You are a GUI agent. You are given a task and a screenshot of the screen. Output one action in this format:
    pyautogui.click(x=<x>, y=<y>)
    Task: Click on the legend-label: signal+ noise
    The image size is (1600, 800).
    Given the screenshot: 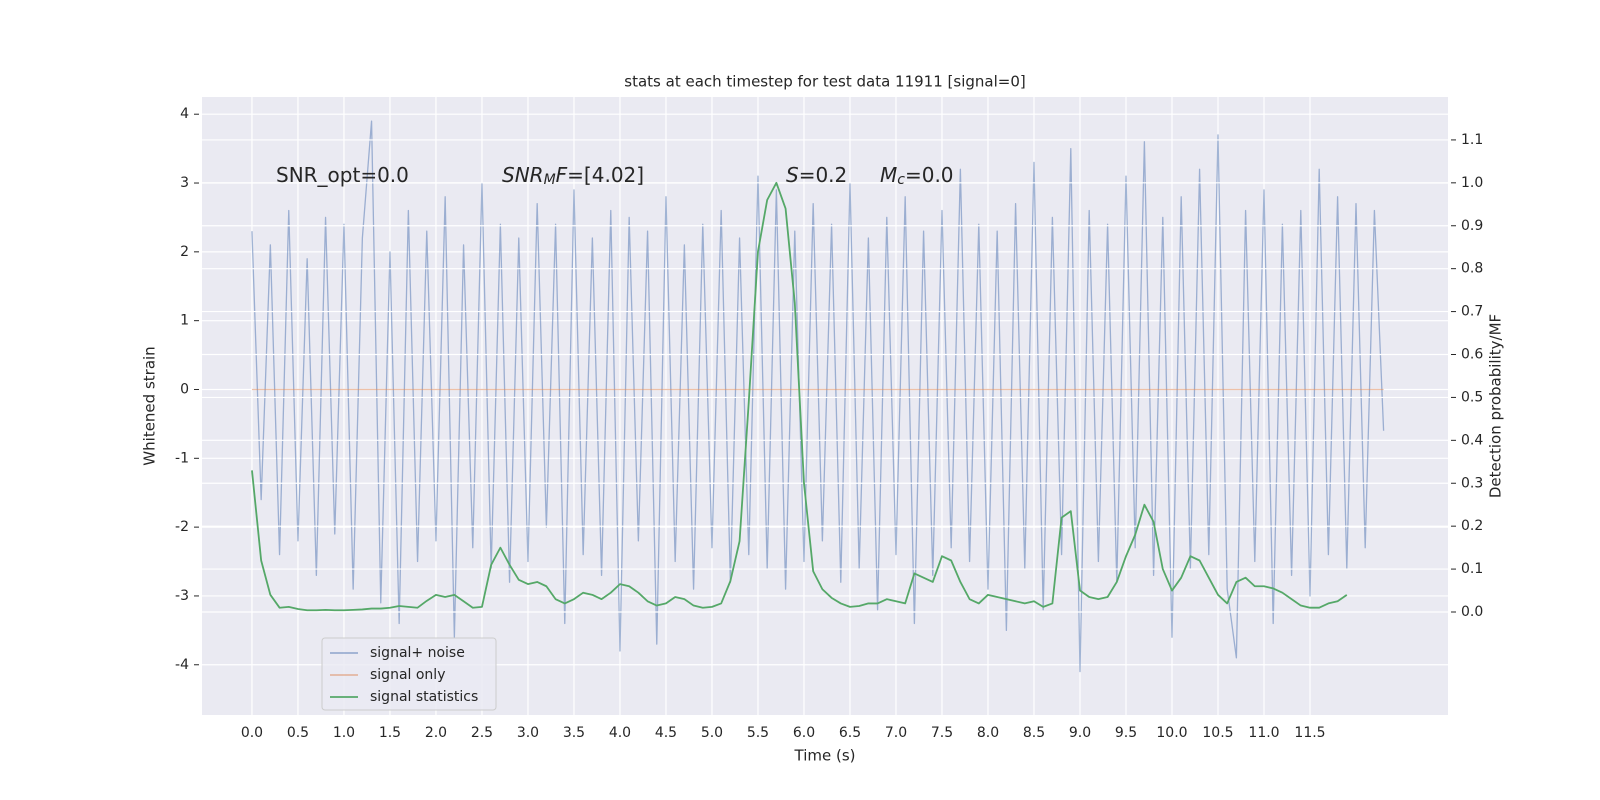 What is the action you would take?
    pyautogui.click(x=417, y=653)
    